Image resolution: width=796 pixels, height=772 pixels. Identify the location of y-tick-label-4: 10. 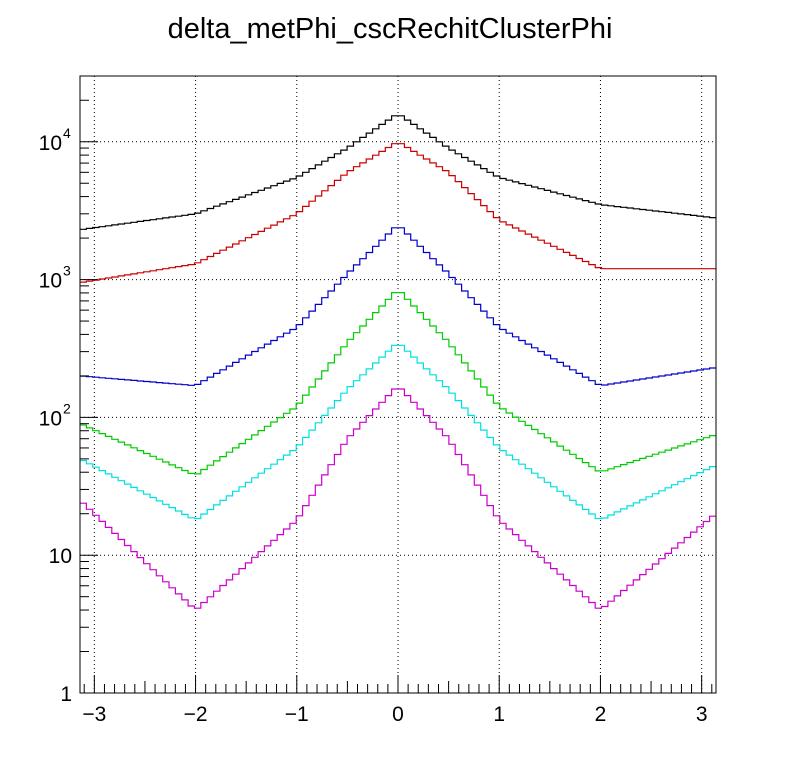
(50, 143).